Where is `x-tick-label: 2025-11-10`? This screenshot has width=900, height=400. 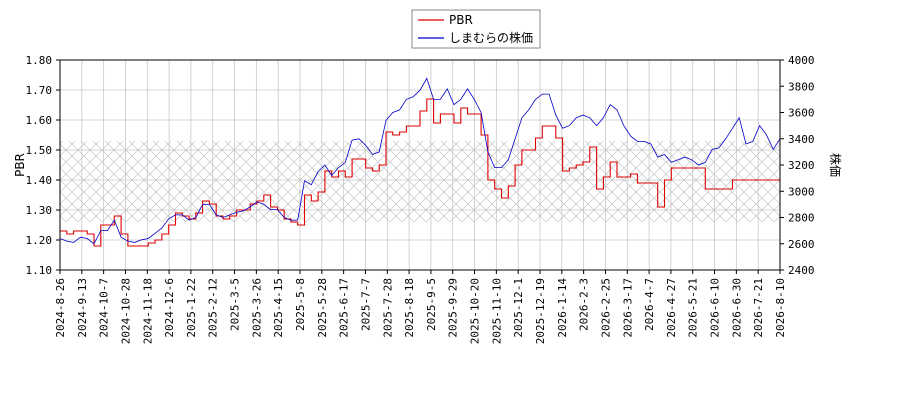 x-tick-label: 2025-11-10 is located at coordinates (496, 311).